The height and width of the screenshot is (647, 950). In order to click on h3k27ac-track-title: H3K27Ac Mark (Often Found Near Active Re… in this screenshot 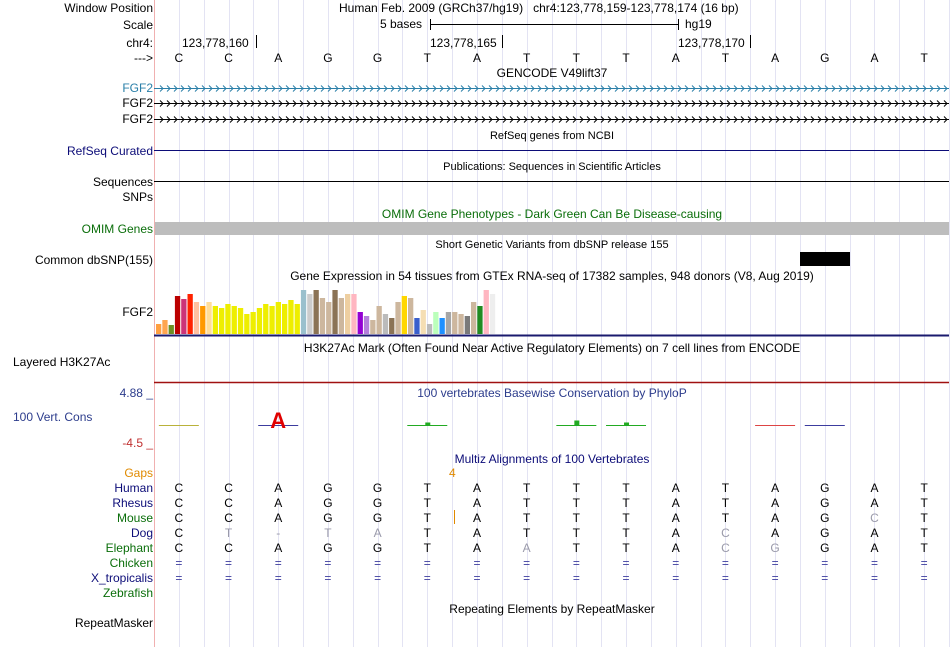, I will do `click(552, 348)`.